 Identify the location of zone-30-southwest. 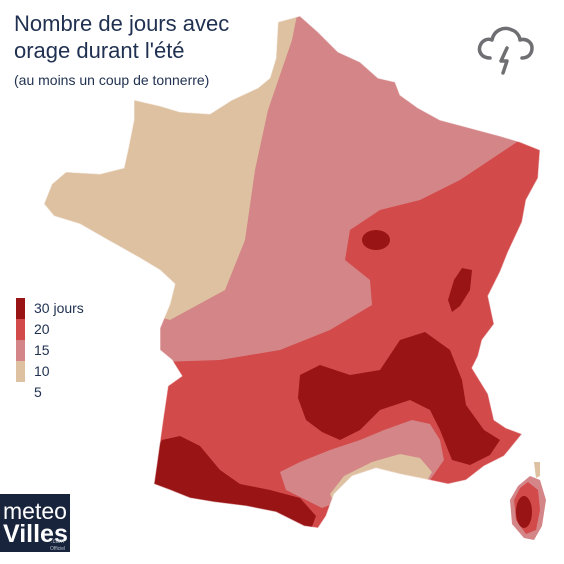
(233, 482).